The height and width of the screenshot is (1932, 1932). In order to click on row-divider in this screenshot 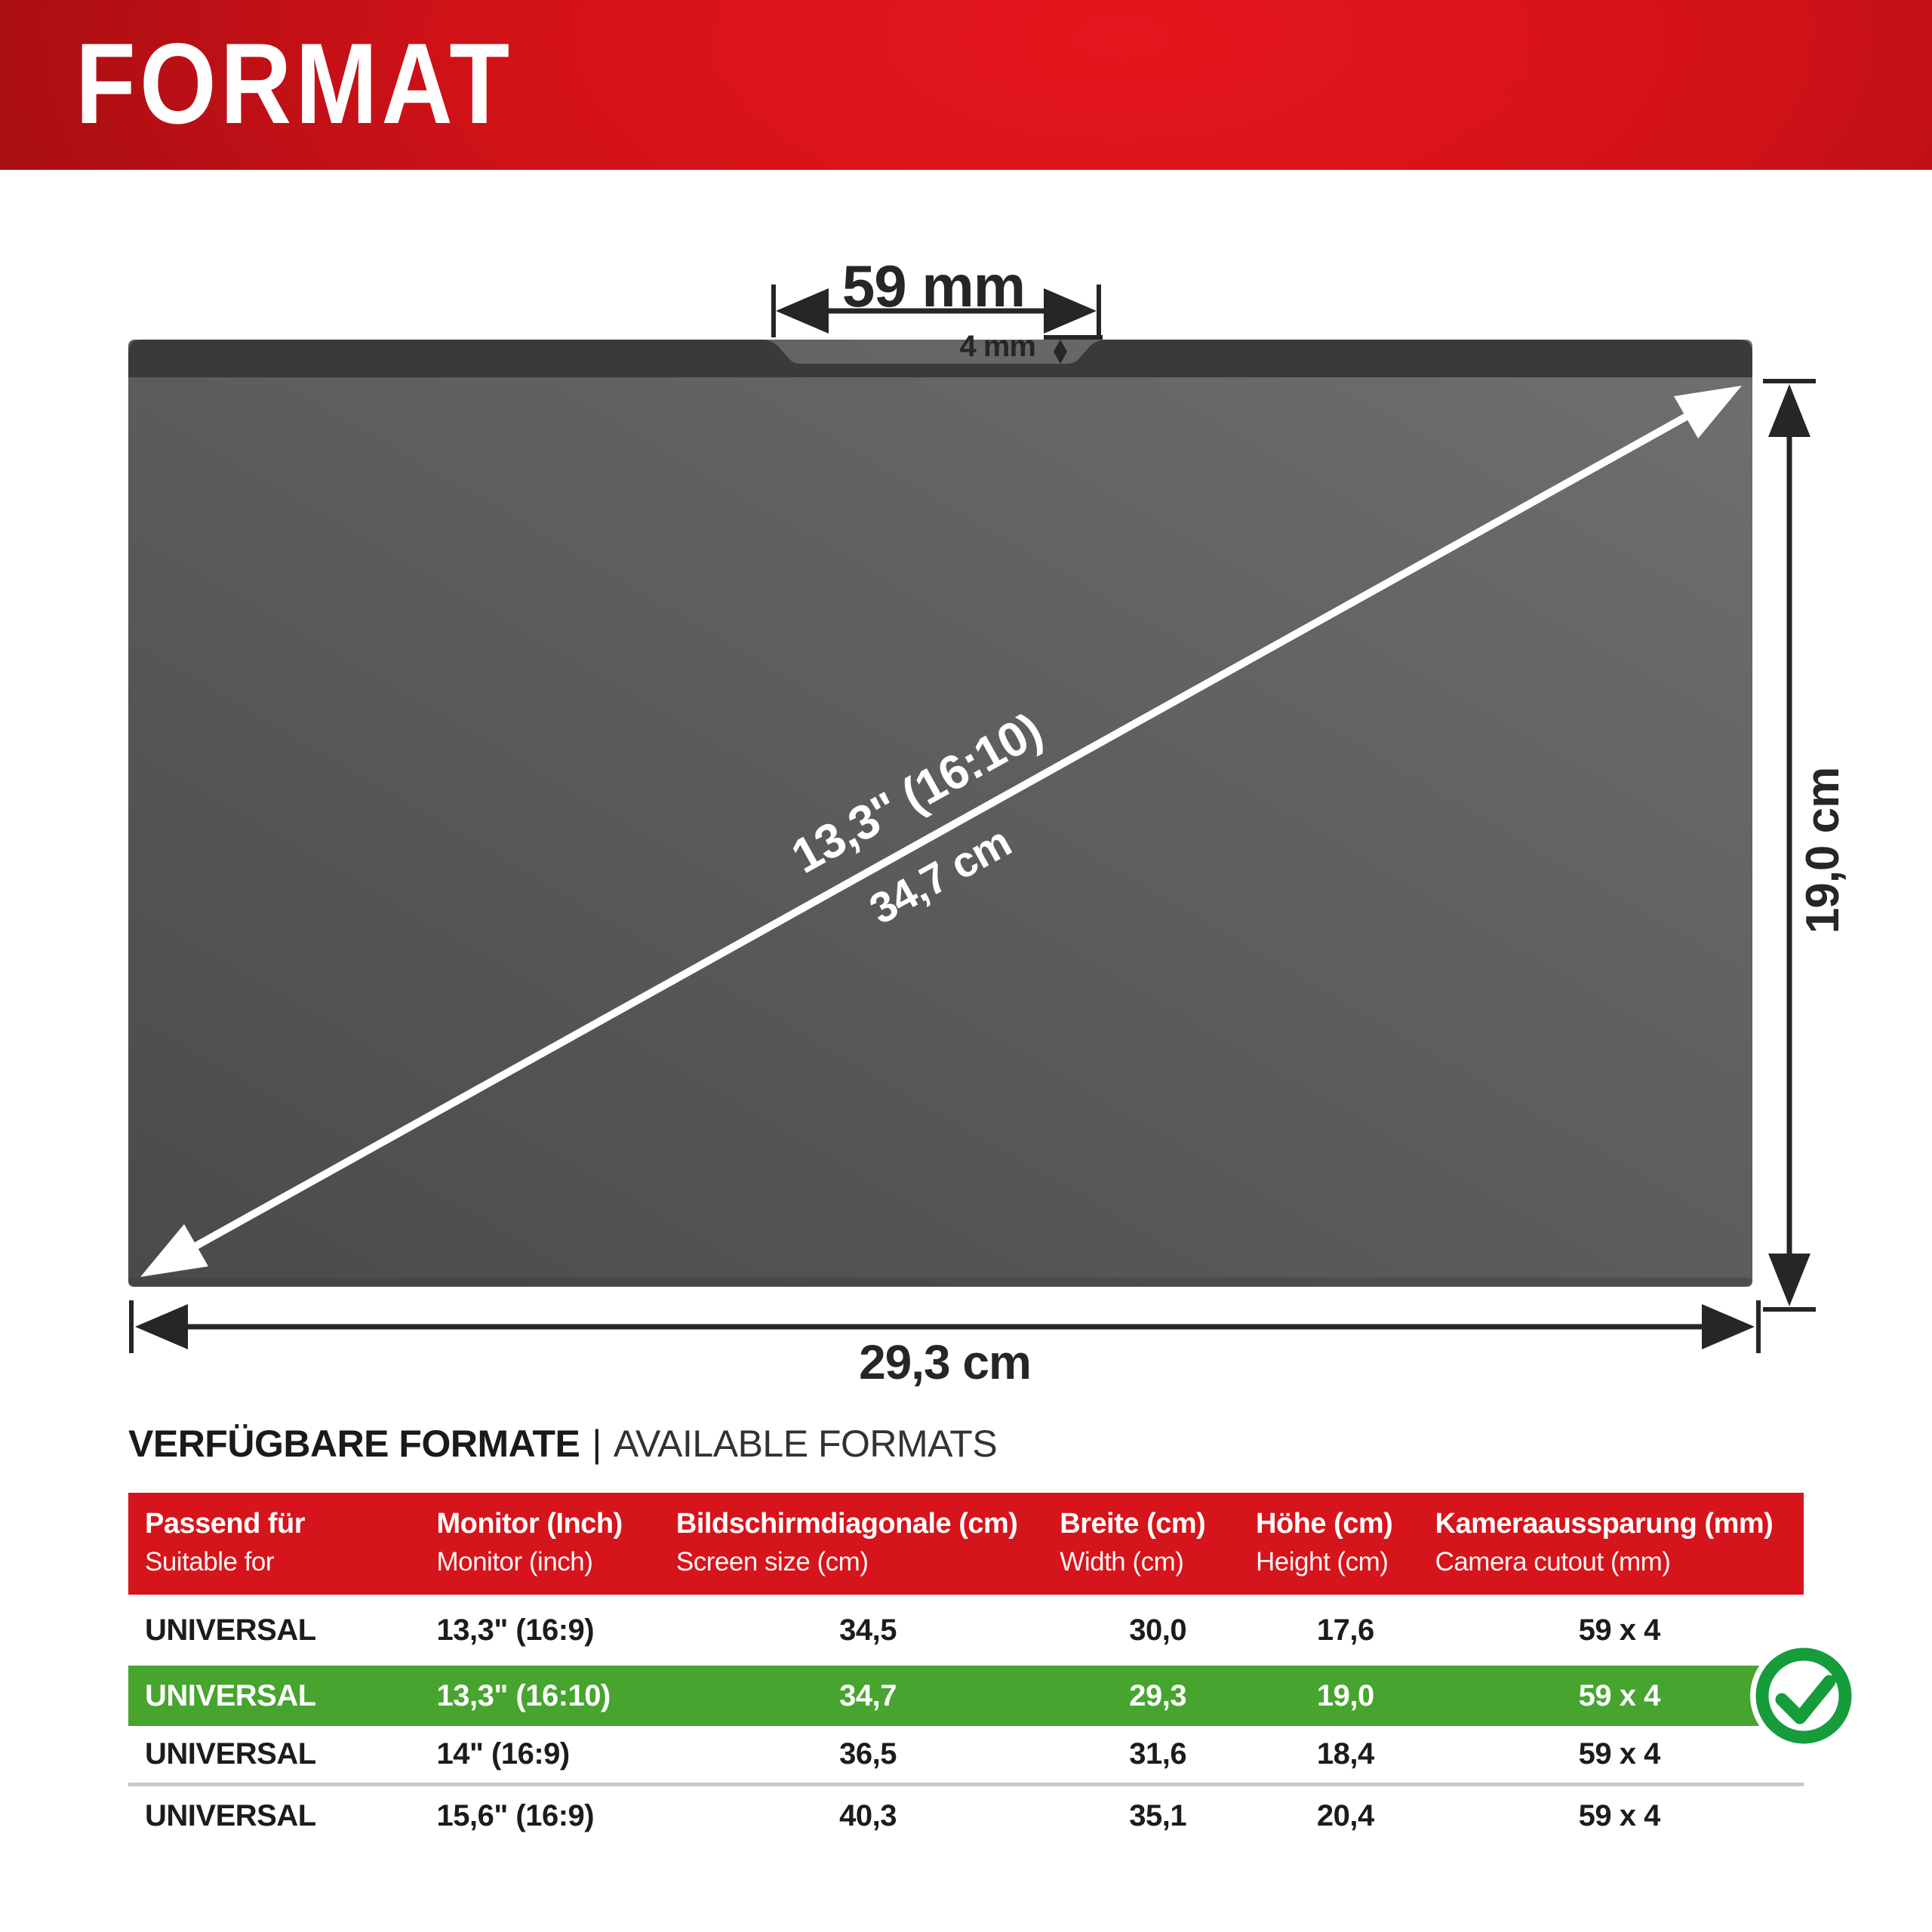, I will do `click(966, 1784)`.